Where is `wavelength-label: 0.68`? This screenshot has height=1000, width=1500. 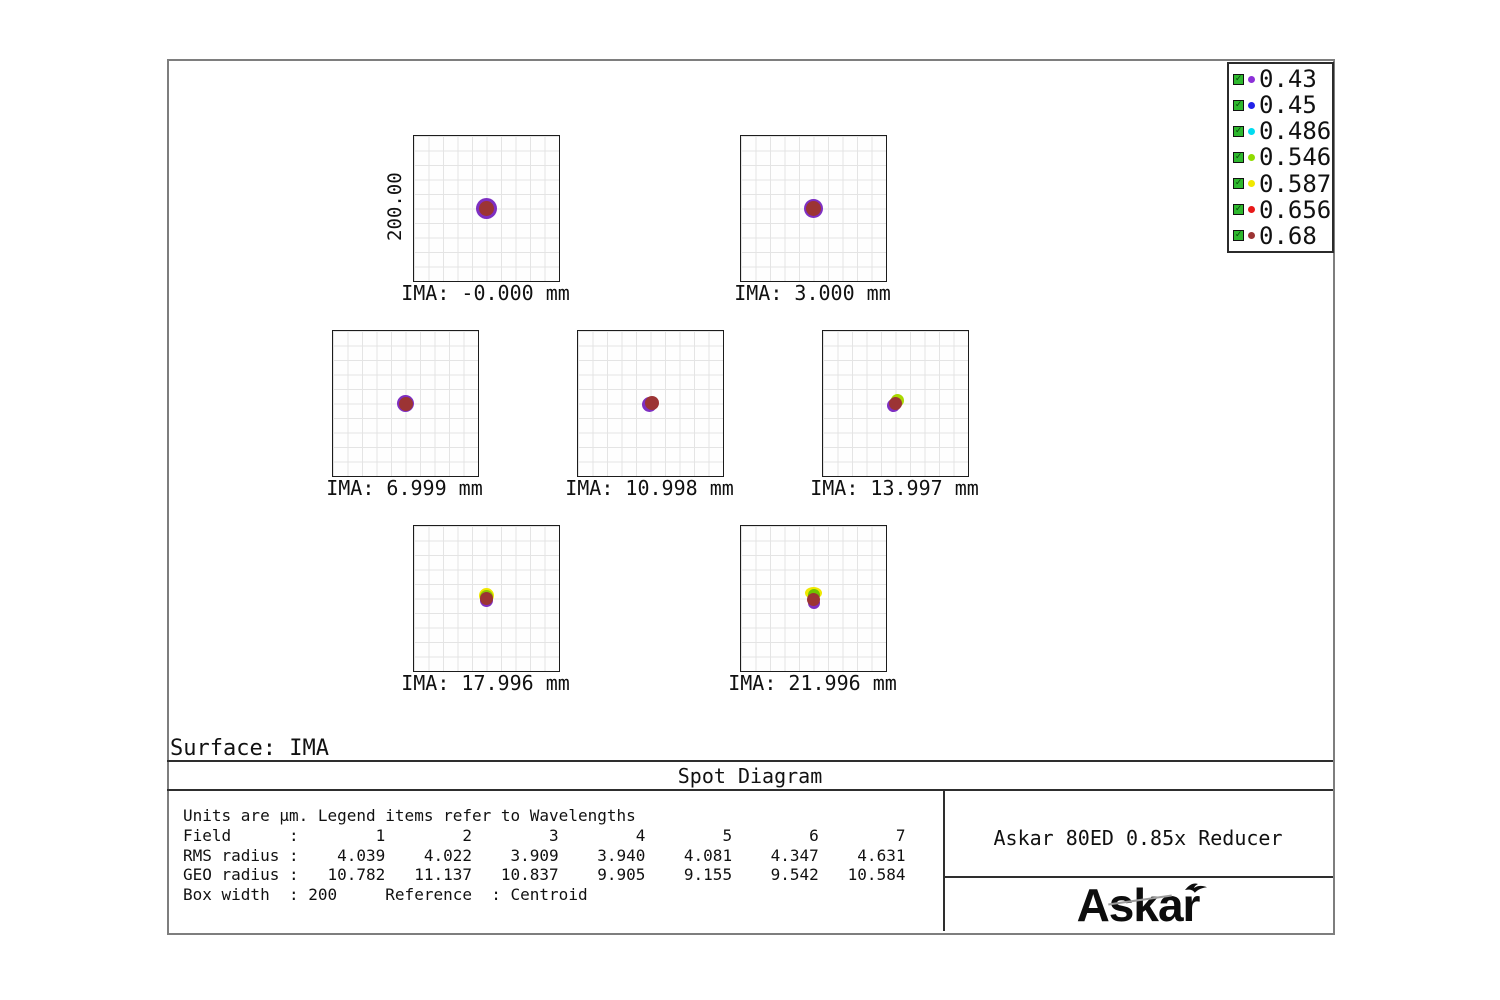 wavelength-label: 0.68 is located at coordinates (1288, 235).